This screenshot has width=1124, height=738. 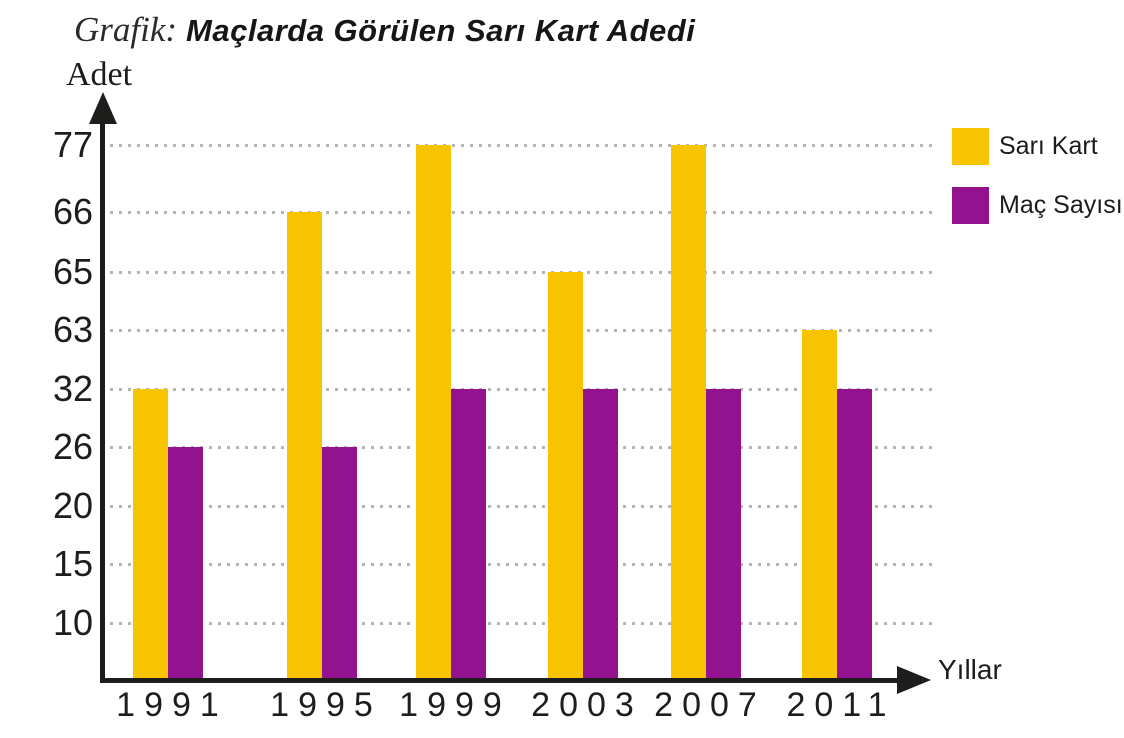 I want to click on x-tick-label-1995: 1995, so click(x=326, y=705).